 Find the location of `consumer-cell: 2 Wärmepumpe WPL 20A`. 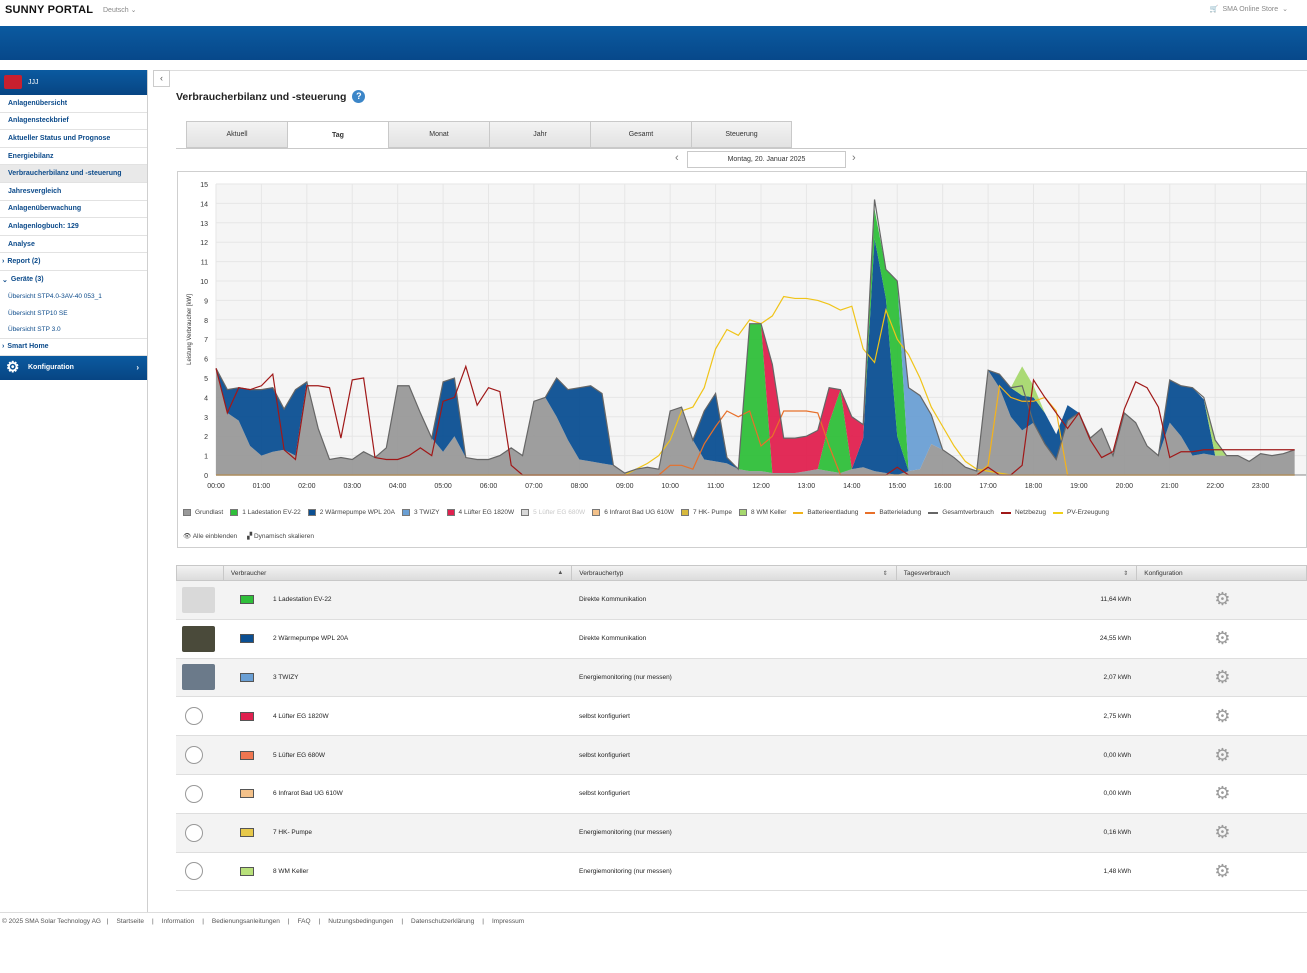

consumer-cell: 2 Wärmepumpe WPL 20A is located at coordinates (397, 639).